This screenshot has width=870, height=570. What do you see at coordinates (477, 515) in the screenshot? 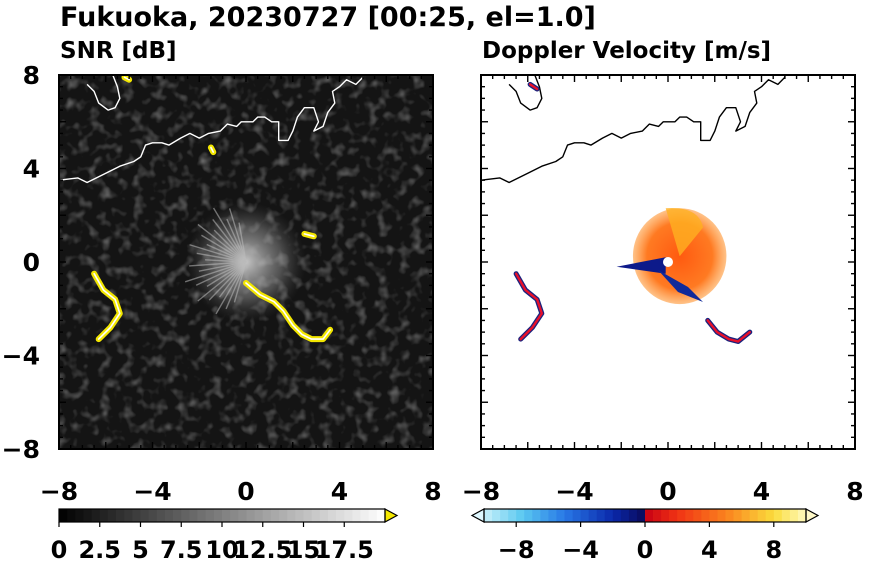
I see `colorbar-extend-min` at bounding box center [477, 515].